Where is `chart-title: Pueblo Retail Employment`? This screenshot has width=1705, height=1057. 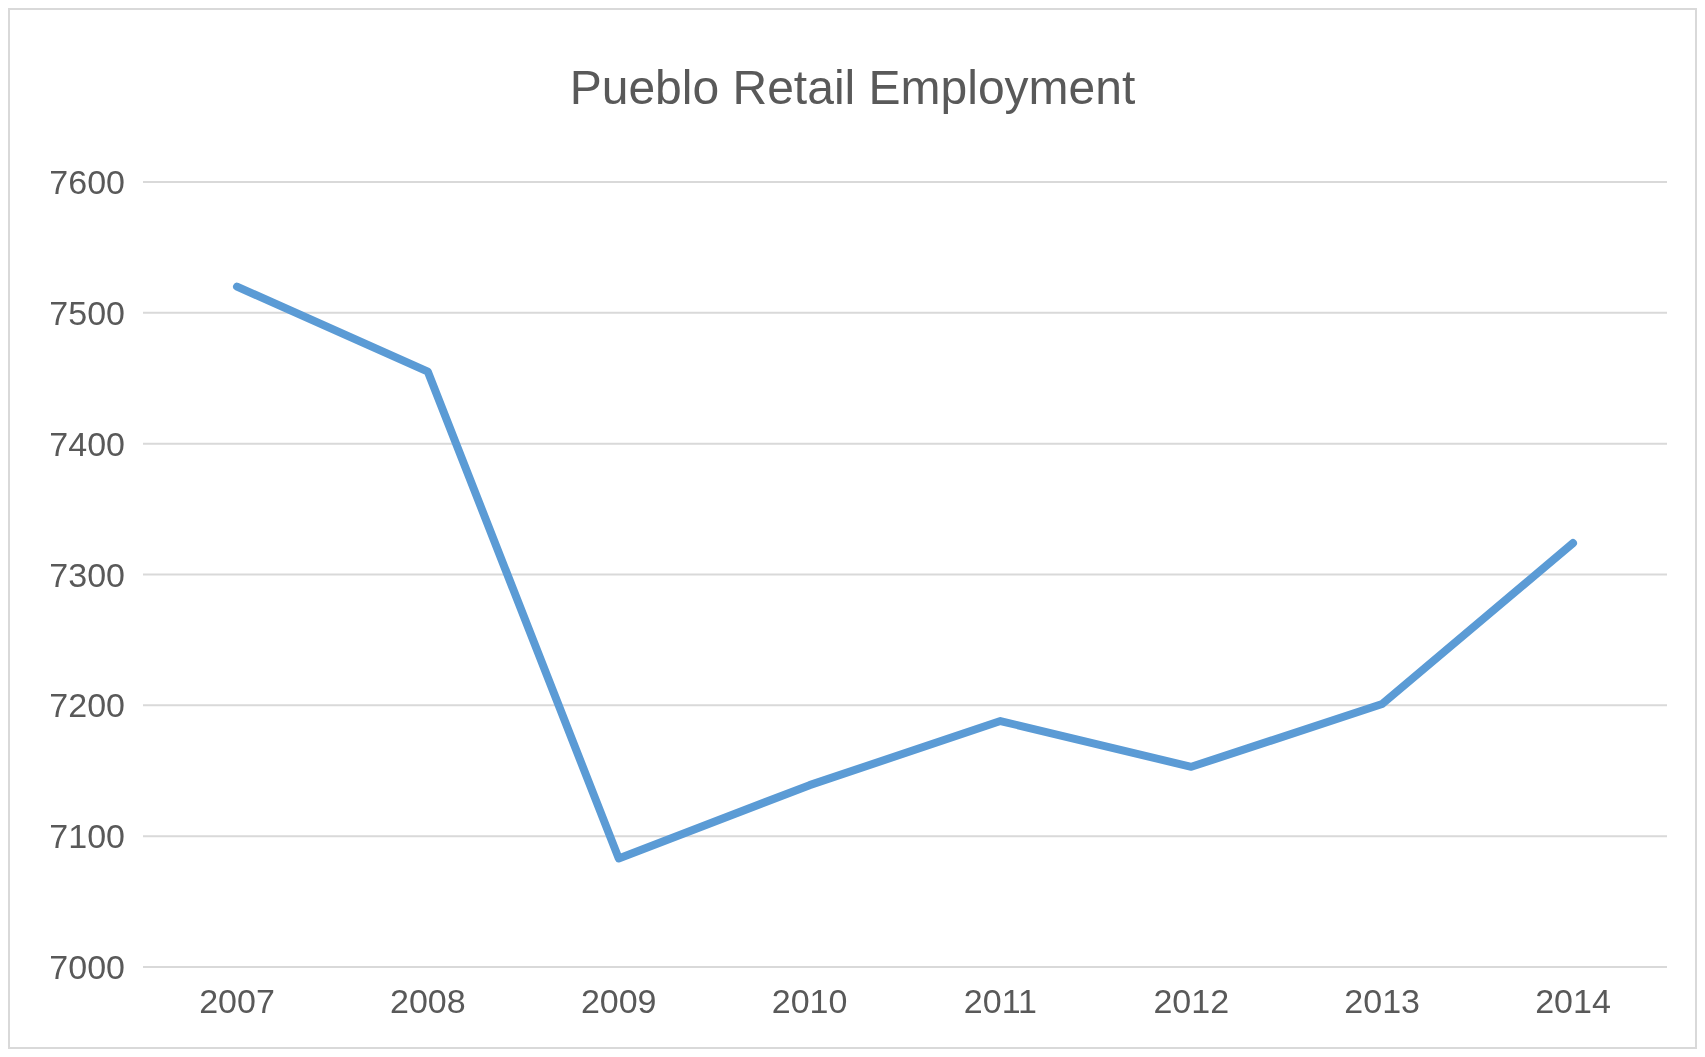 chart-title: Pueblo Retail Employment is located at coordinates (852, 87).